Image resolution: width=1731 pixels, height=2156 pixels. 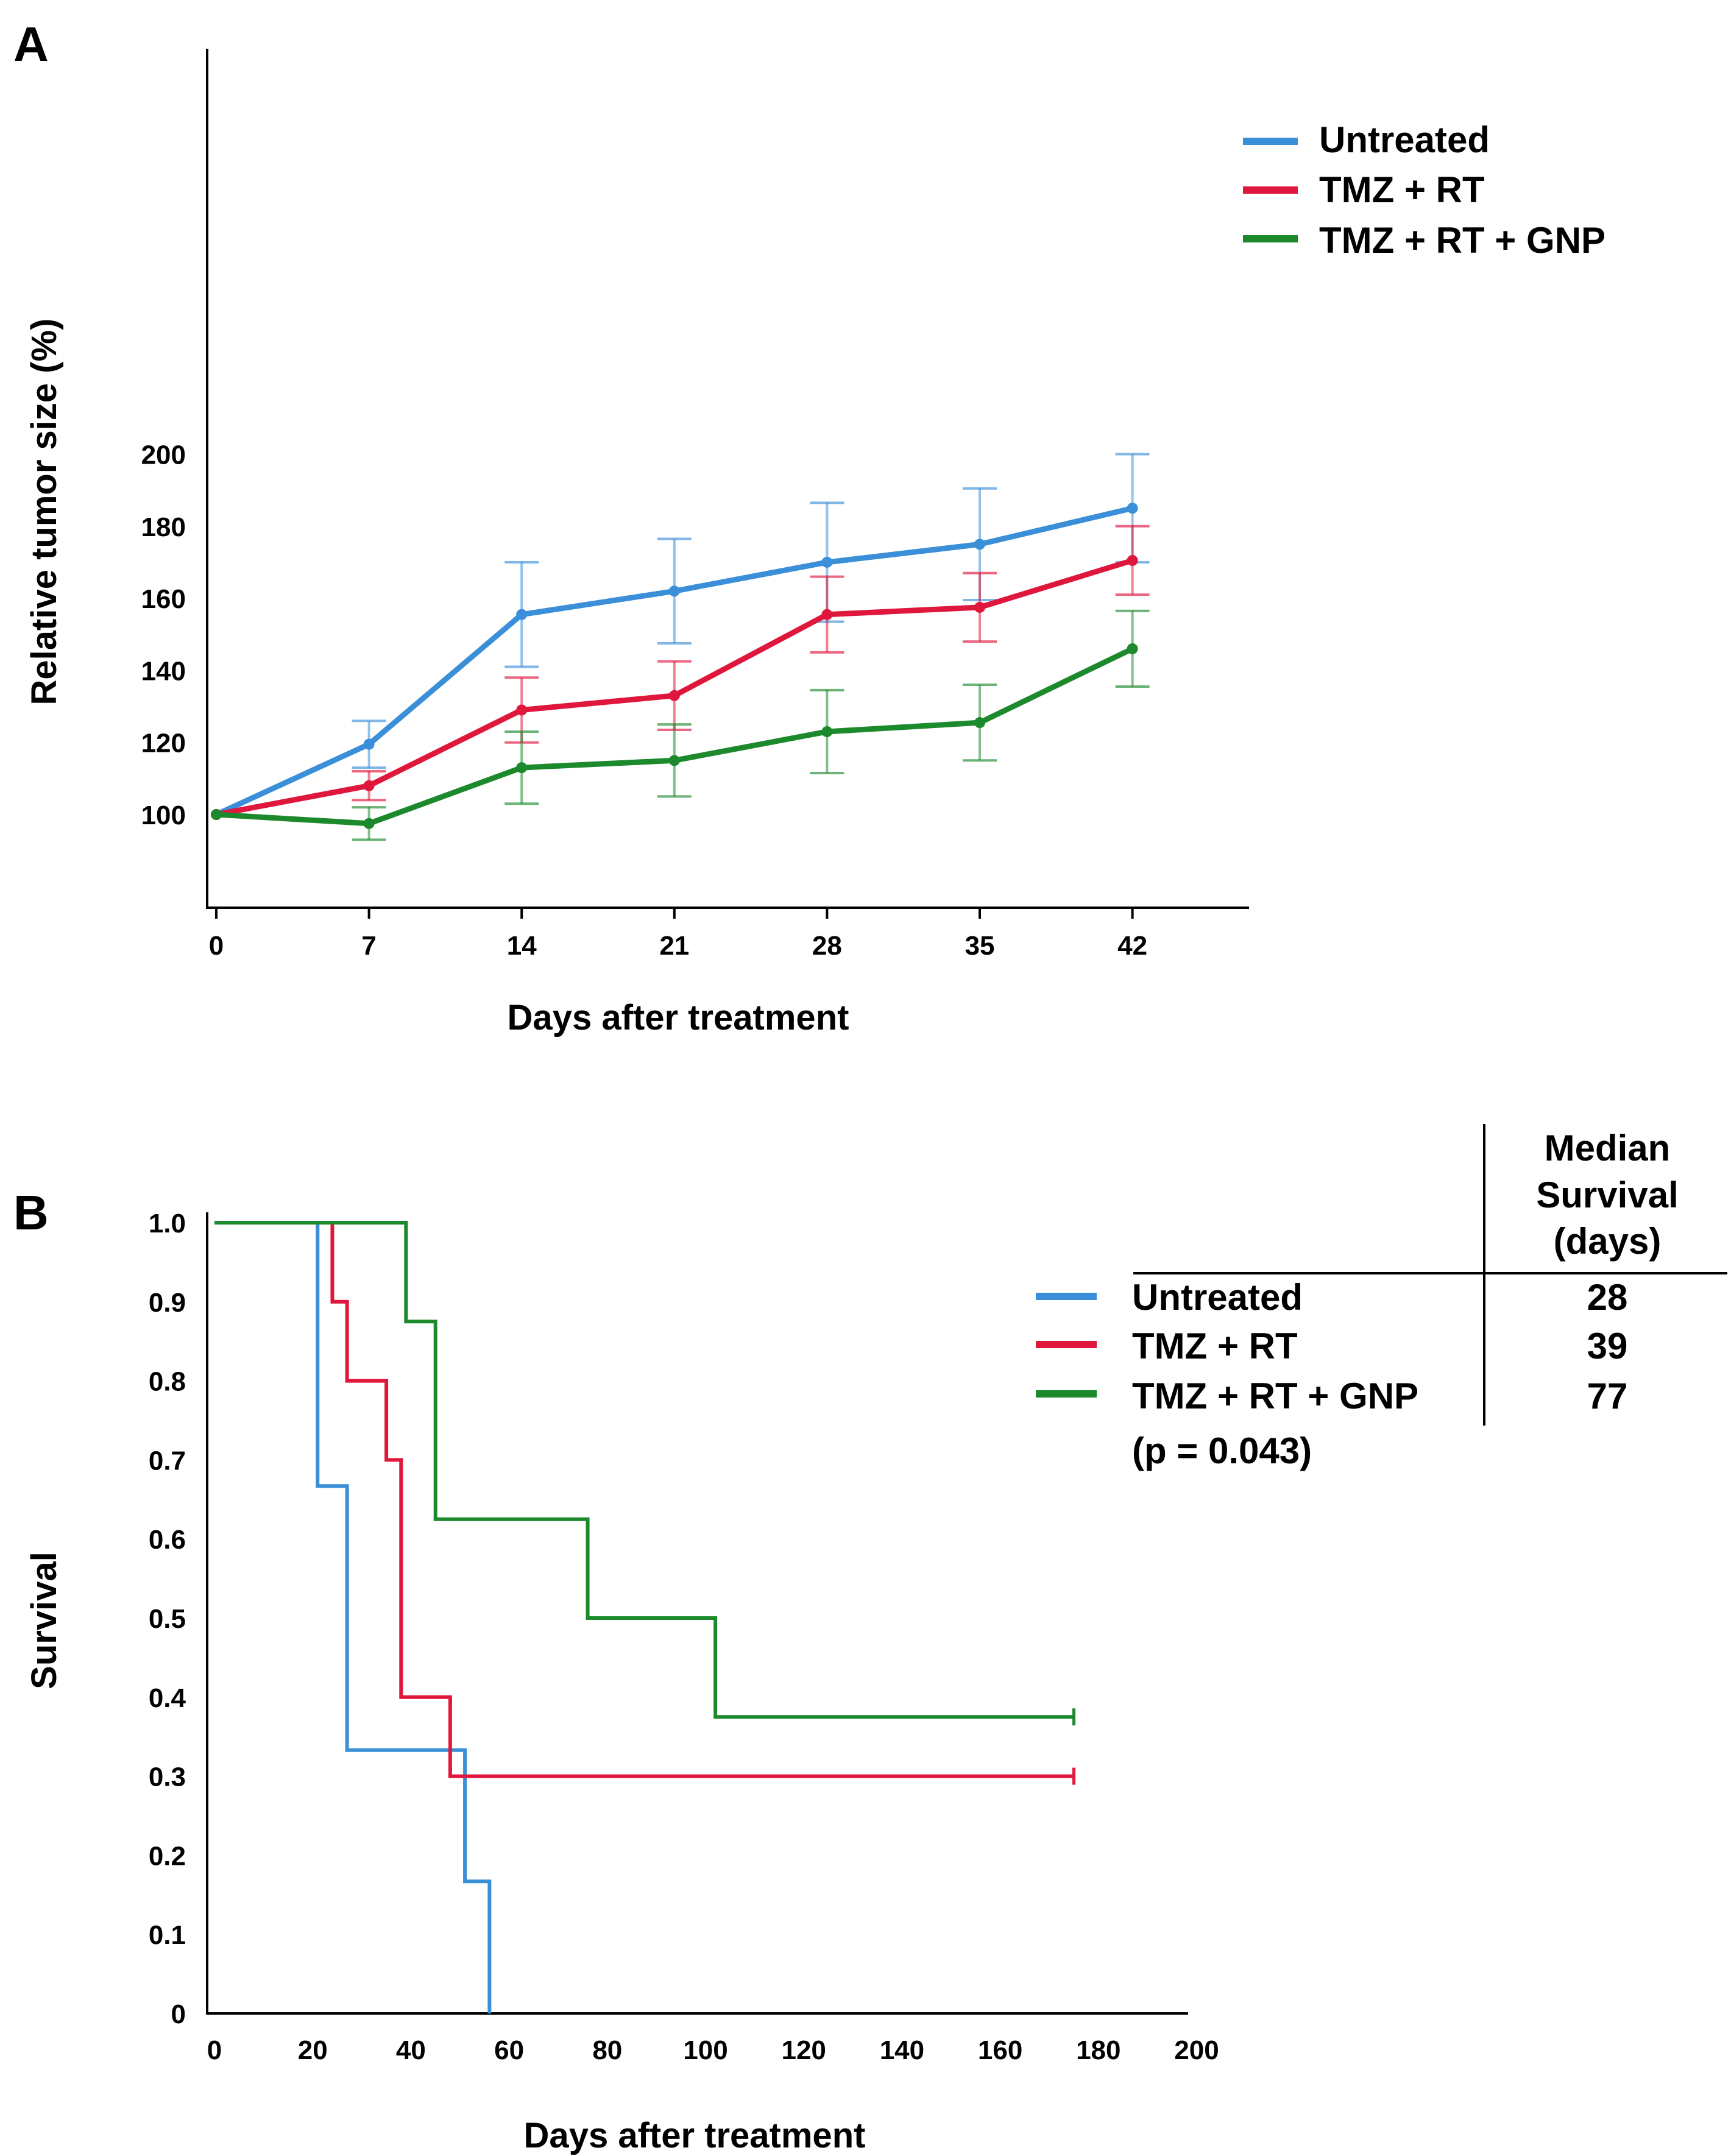 What do you see at coordinates (44, 512) in the screenshot?
I see `panel-a-y-label: Relative tumor size (%)` at bounding box center [44, 512].